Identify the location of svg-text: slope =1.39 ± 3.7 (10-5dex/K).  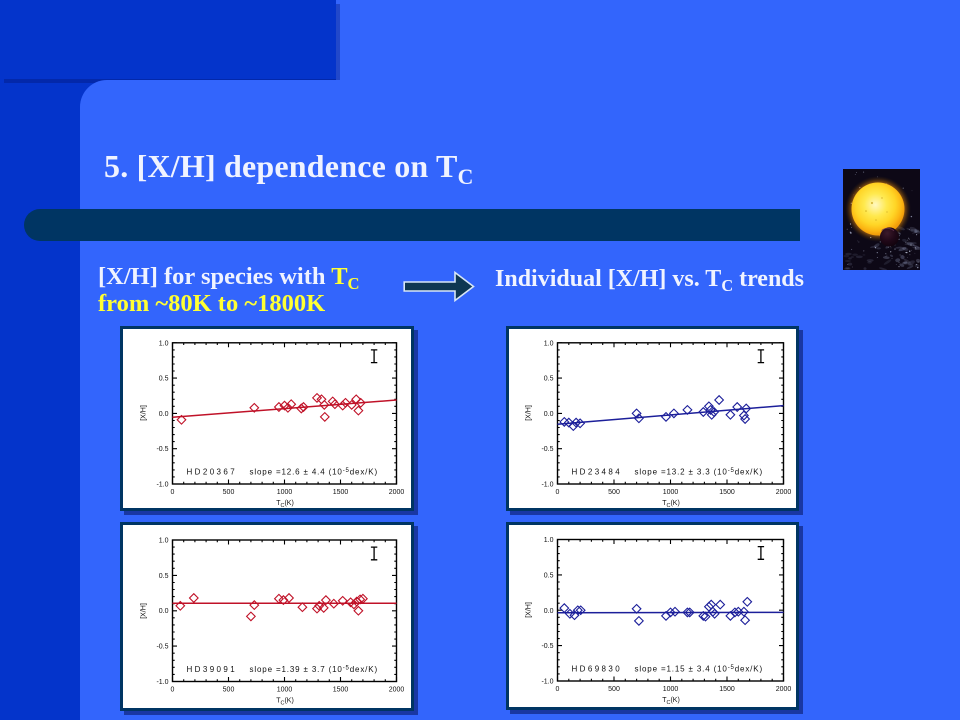
(314, 669).